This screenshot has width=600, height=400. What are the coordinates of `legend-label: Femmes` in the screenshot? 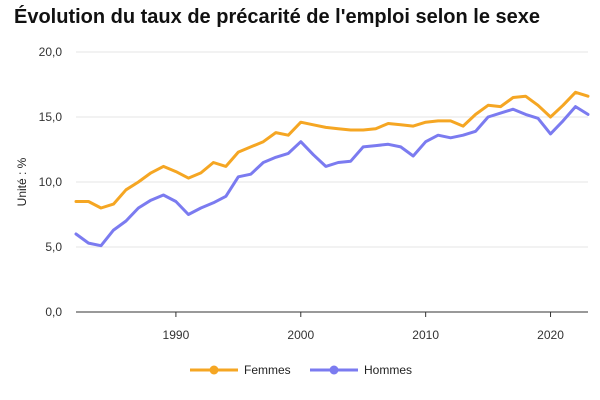 It's located at (267, 370).